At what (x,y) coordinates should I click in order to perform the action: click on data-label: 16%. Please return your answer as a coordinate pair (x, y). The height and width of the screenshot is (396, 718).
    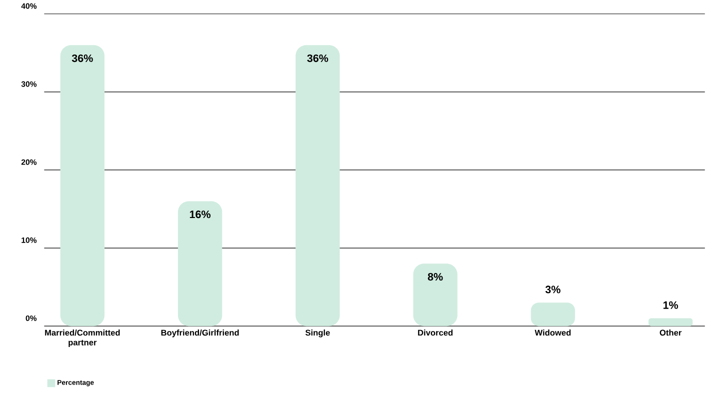
    Looking at the image, I should click on (200, 214).